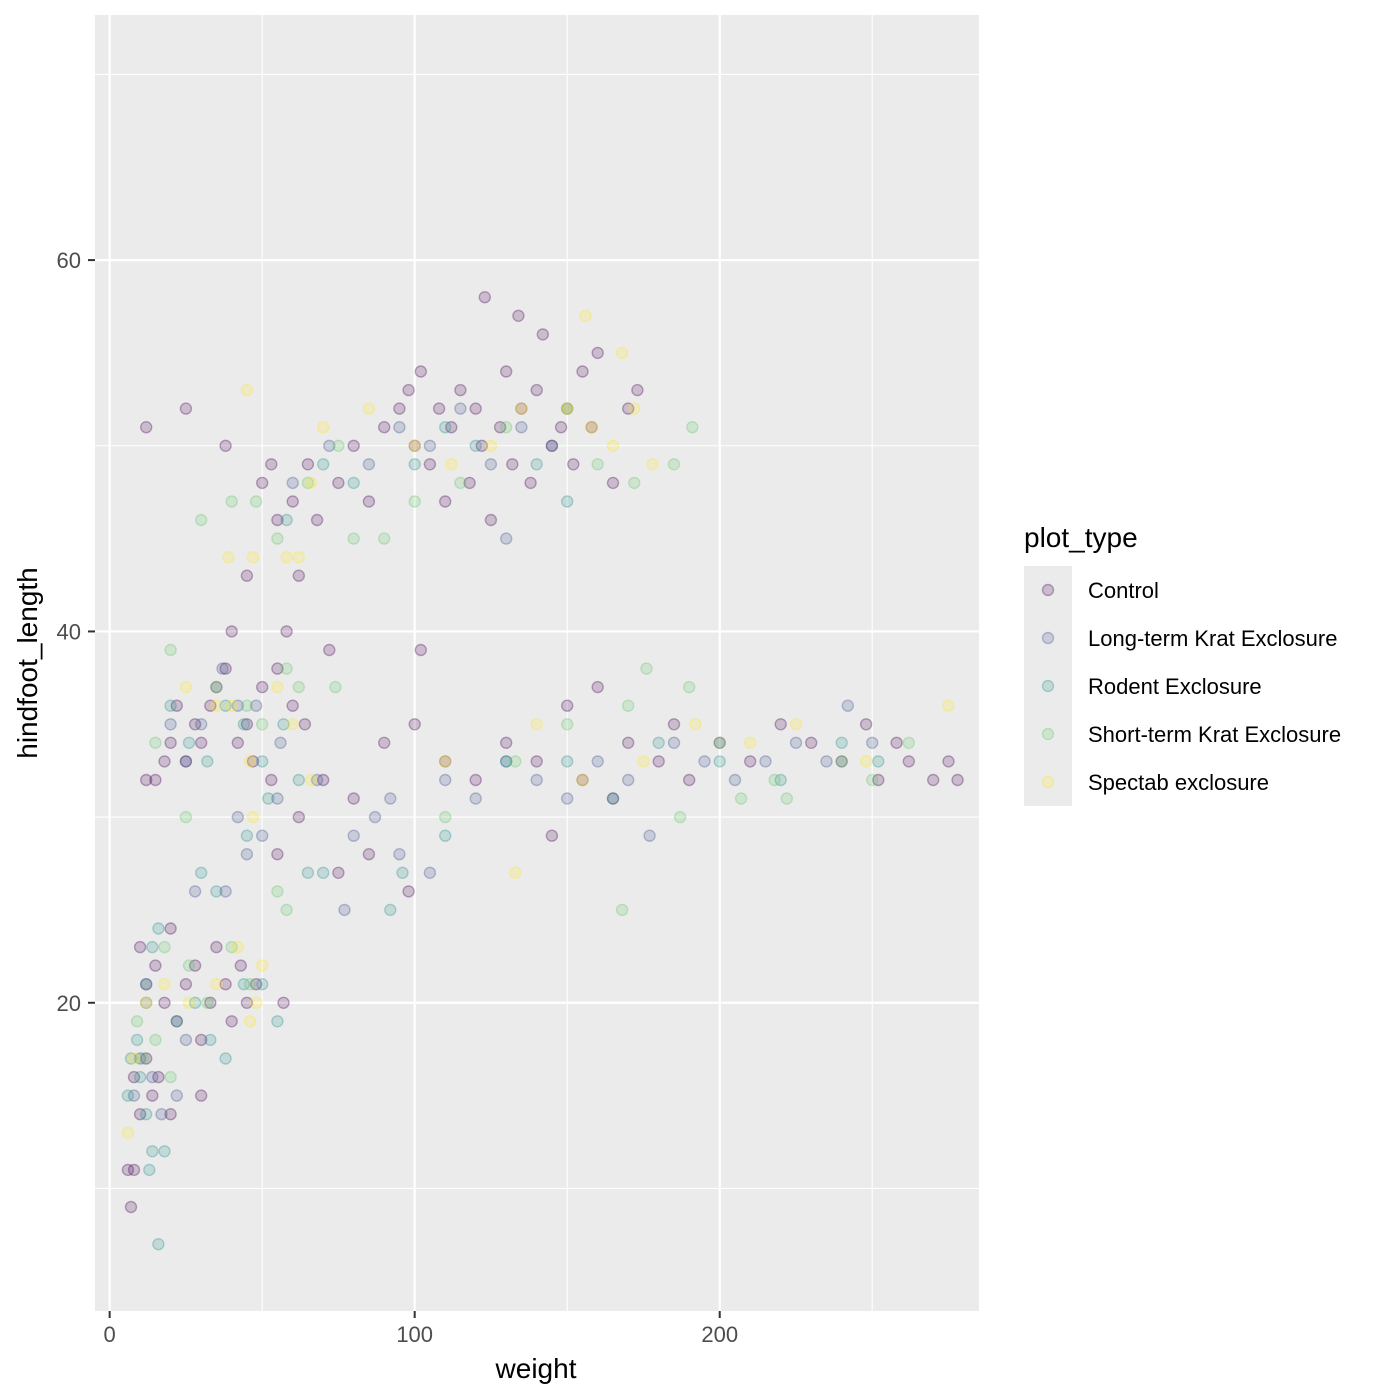 Image resolution: width=1400 pixels, height=1400 pixels. What do you see at coordinates (1081, 537) in the screenshot?
I see `legend-title: plot_type` at bounding box center [1081, 537].